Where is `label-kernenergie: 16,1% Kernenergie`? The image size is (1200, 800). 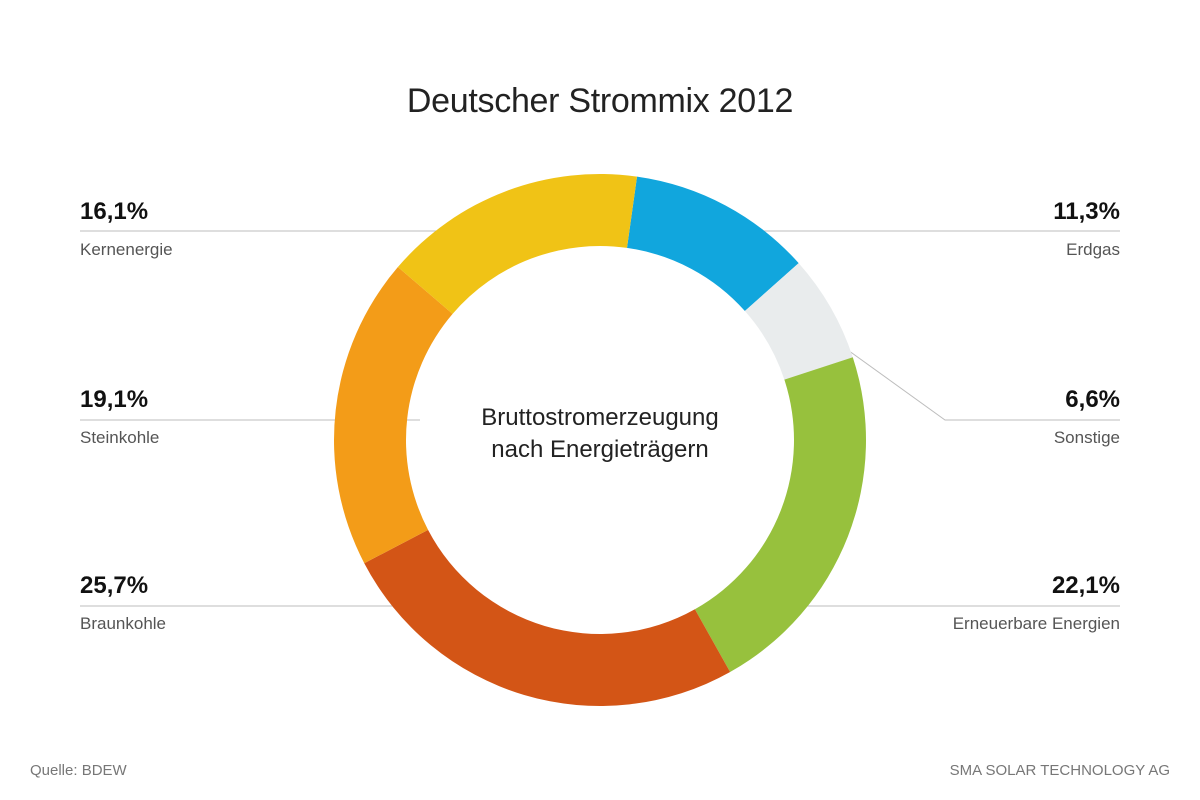 label-kernenergie: 16,1% Kernenergie is located at coordinates (290, 229).